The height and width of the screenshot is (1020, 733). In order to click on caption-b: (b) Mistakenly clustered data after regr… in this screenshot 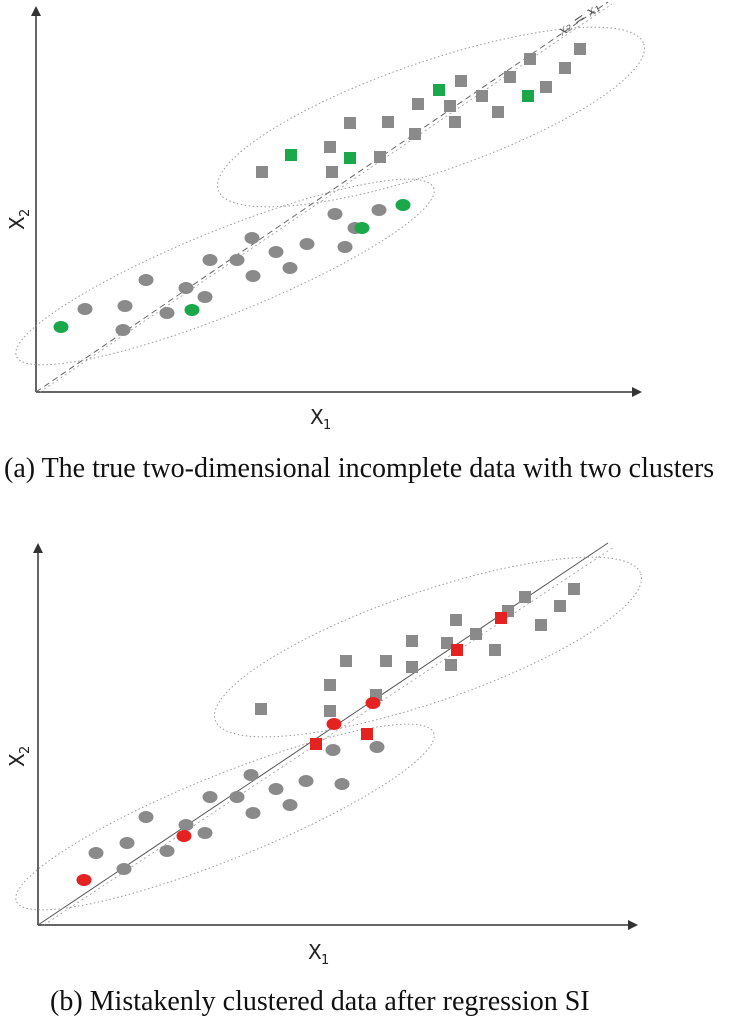, I will do `click(320, 1001)`.